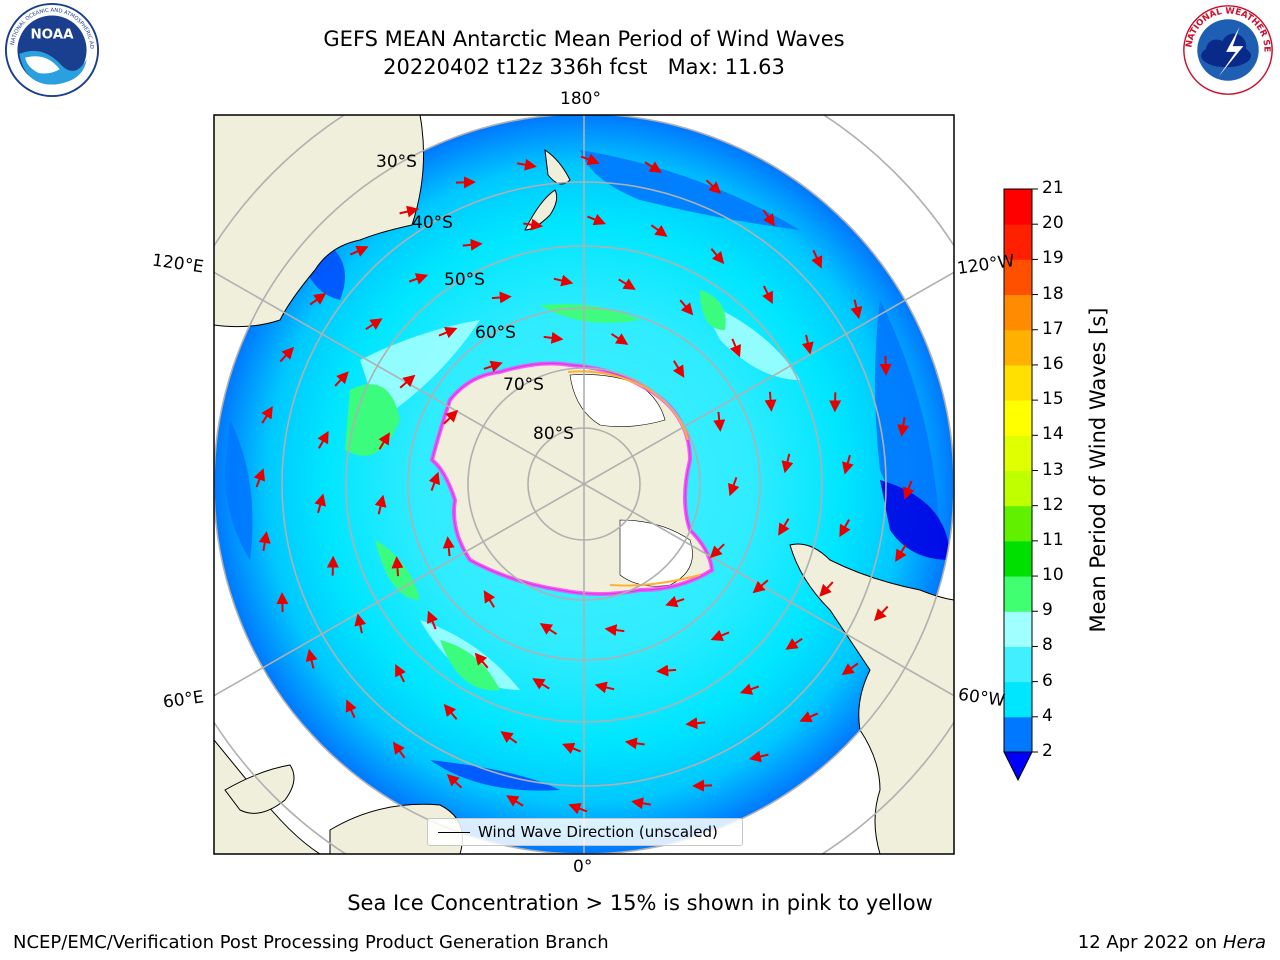  What do you see at coordinates (1047, 680) in the screenshot?
I see `colorbar-tick-label: 6` at bounding box center [1047, 680].